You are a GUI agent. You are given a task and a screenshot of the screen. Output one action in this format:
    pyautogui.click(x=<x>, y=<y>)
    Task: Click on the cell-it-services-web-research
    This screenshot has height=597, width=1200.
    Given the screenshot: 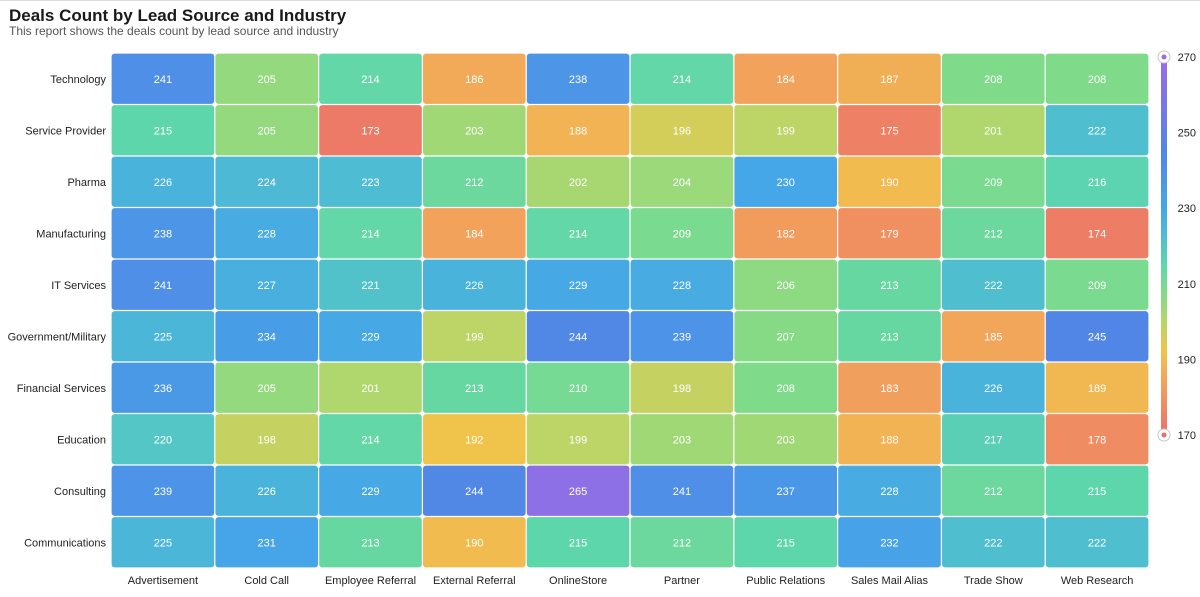 What is the action you would take?
    pyautogui.click(x=1097, y=284)
    